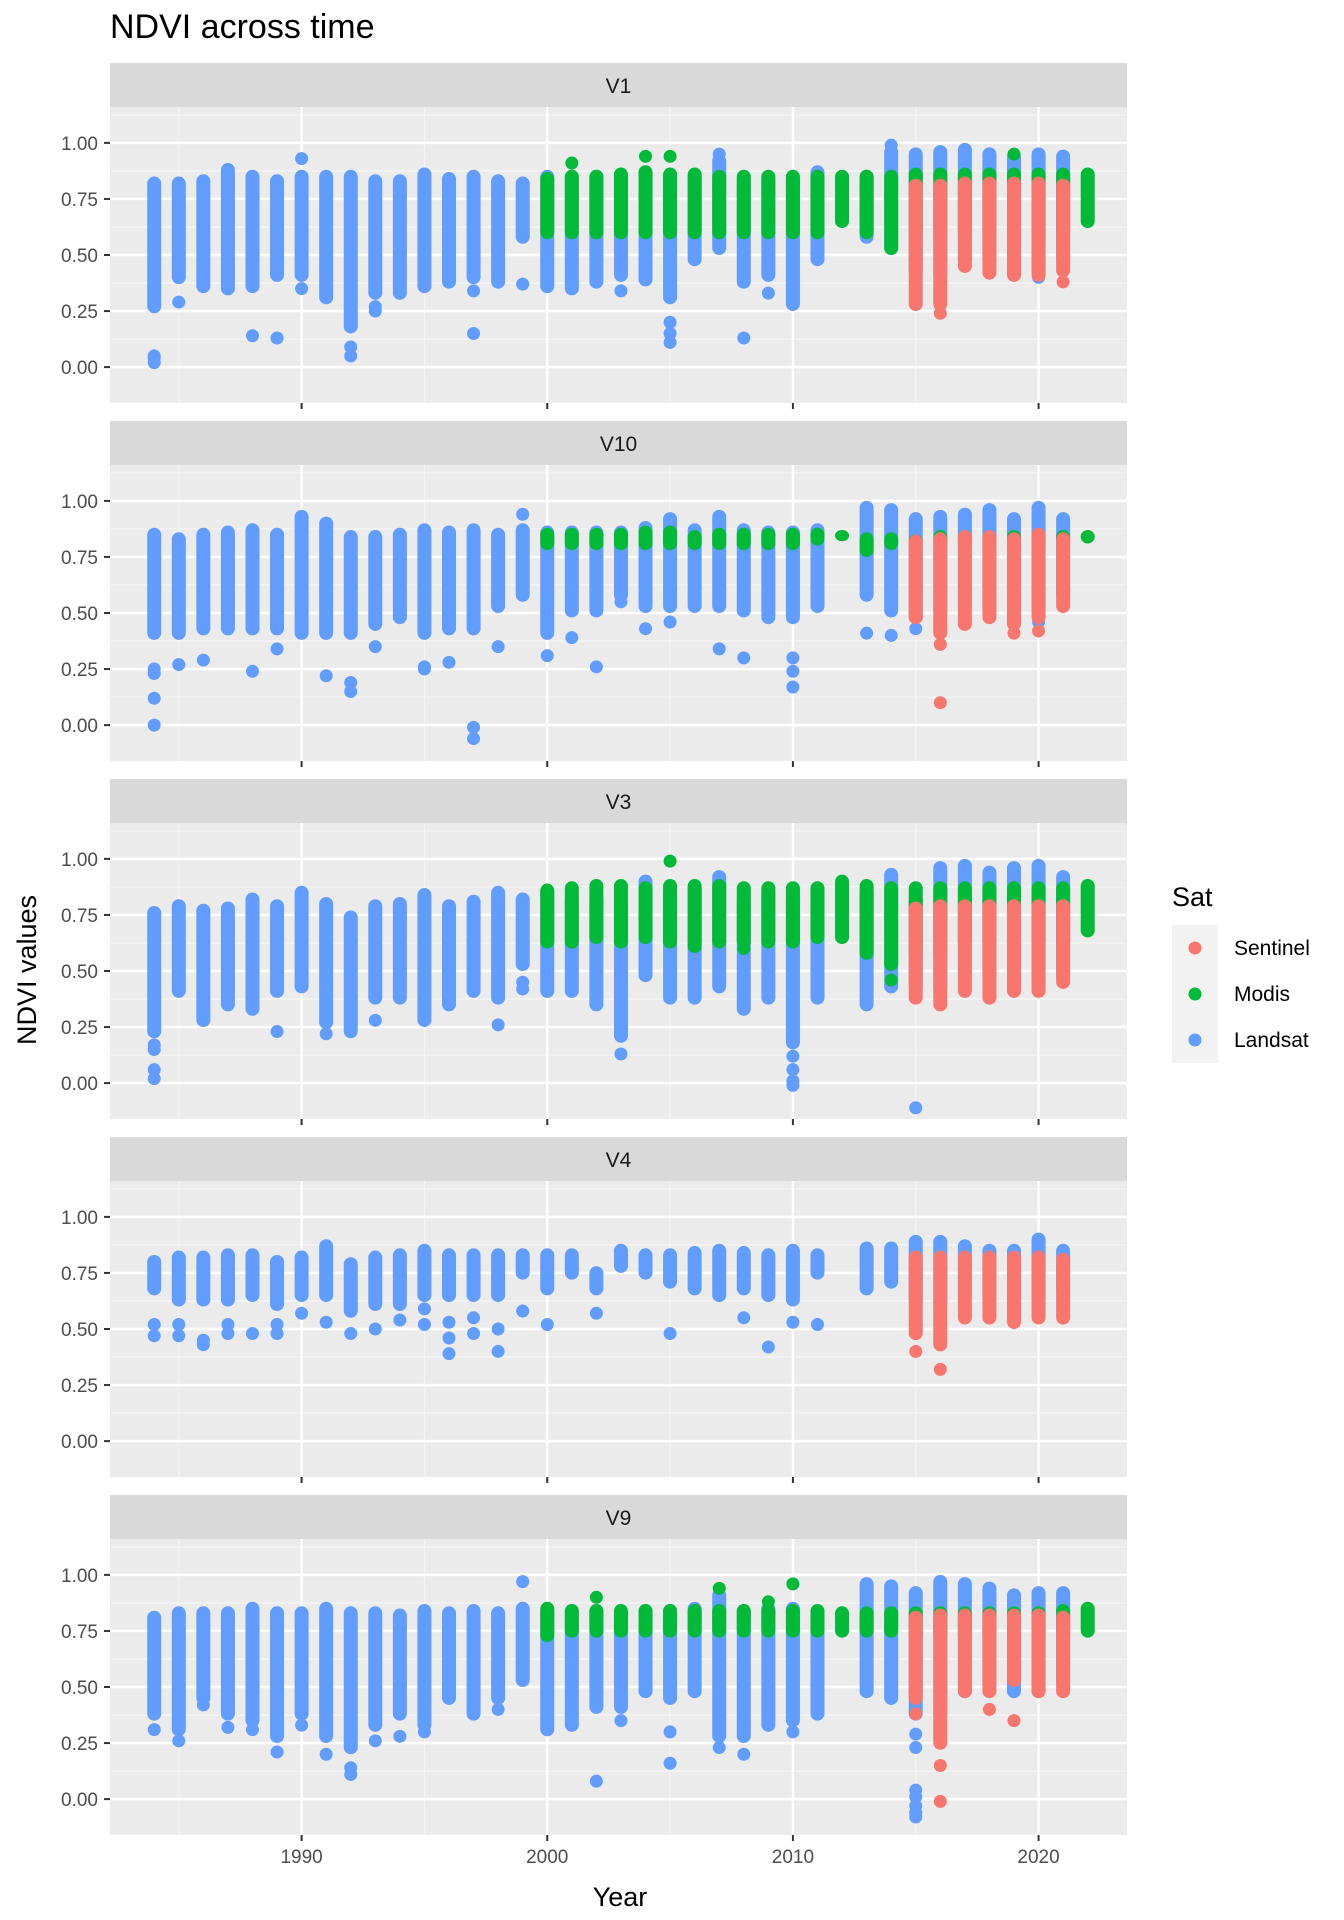  Describe the element at coordinates (242, 27) in the screenshot. I see `chart-title: NDVI across time` at that location.